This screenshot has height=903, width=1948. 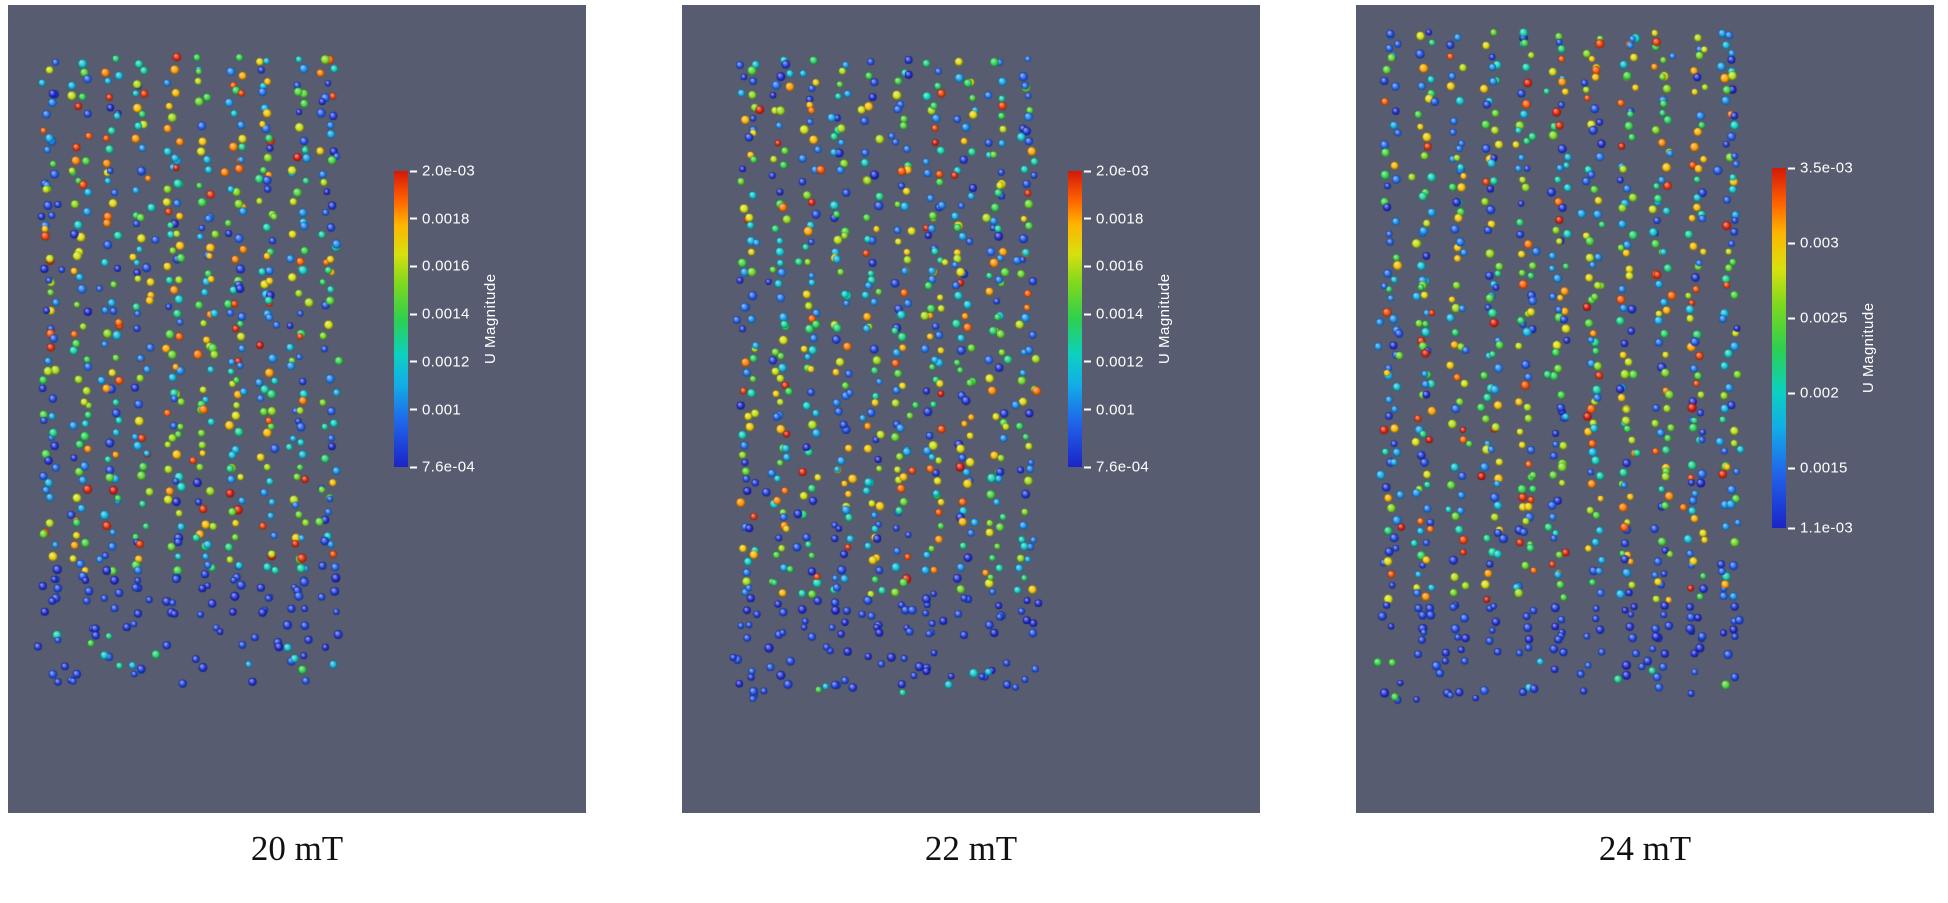 I want to click on panel-caption: 20 mT, so click(x=297, y=848).